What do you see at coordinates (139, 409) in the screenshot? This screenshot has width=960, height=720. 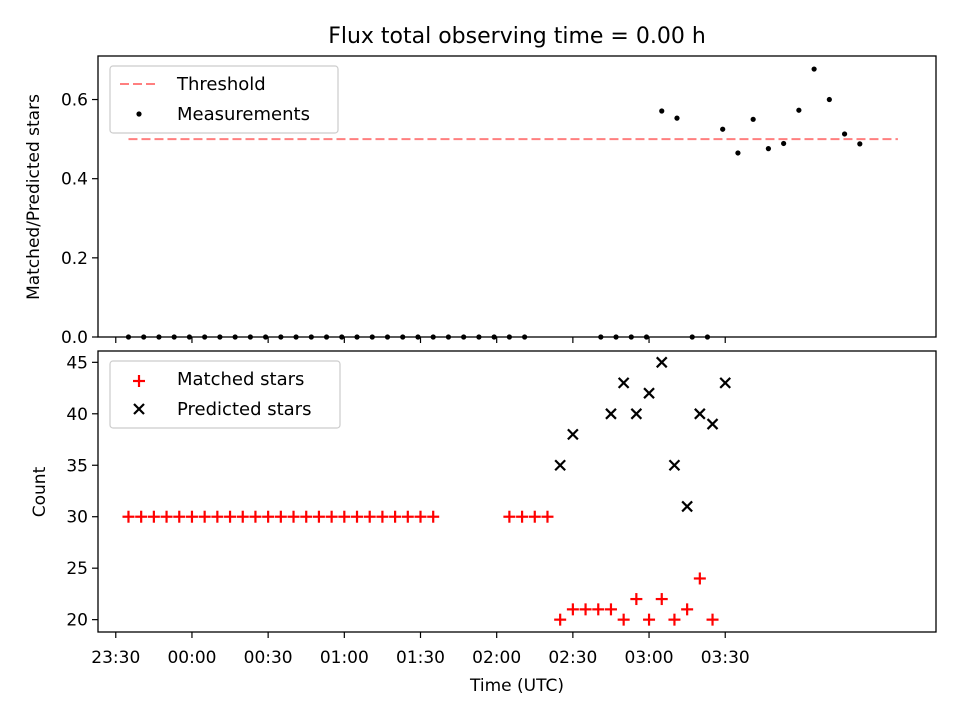 I see `legend-predicted-swatch` at bounding box center [139, 409].